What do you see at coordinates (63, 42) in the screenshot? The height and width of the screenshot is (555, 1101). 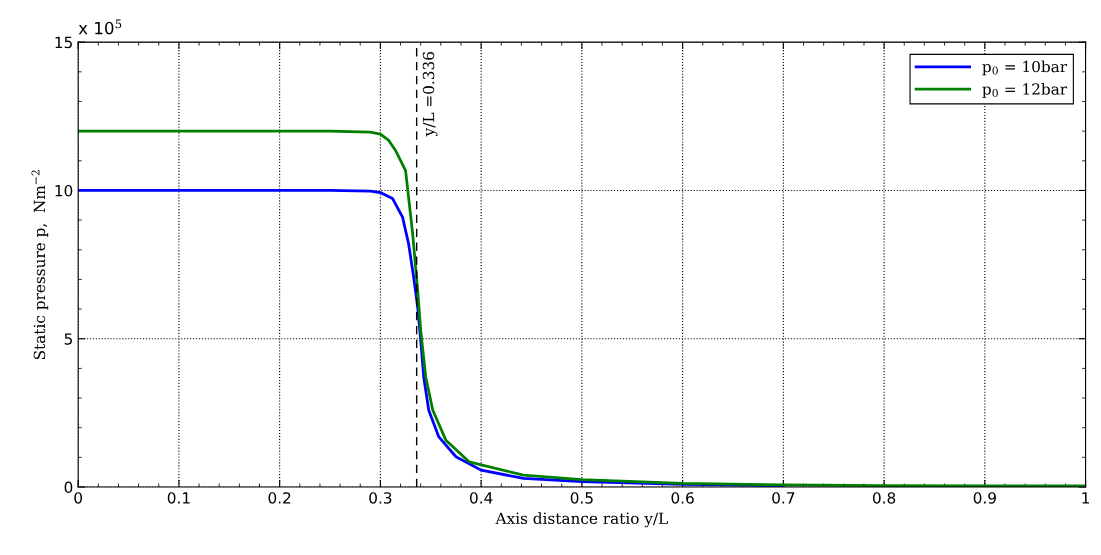 I see `y-tick-label: 15` at bounding box center [63, 42].